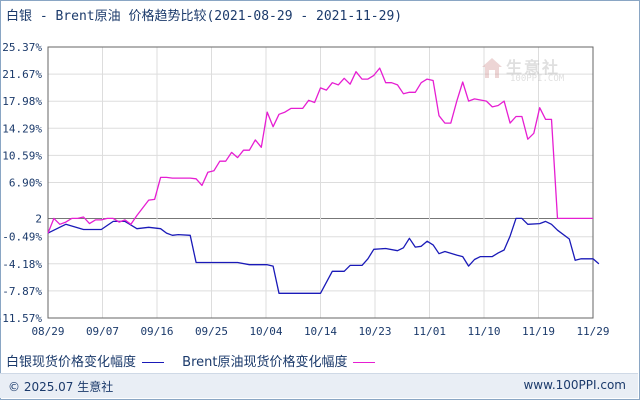  Describe the element at coordinates (47, 331) in the screenshot. I see `x-tick-label: 08/29` at that location.